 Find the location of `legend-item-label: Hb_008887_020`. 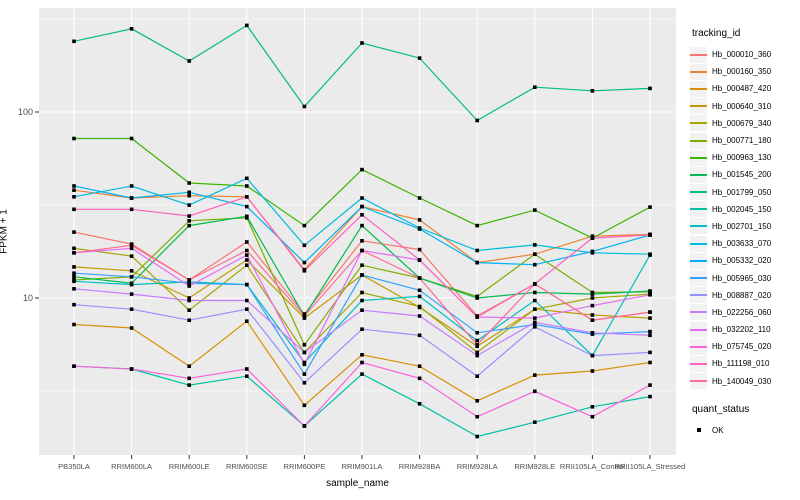

legend-item-label: Hb_008887_020 is located at coordinates (742, 295).